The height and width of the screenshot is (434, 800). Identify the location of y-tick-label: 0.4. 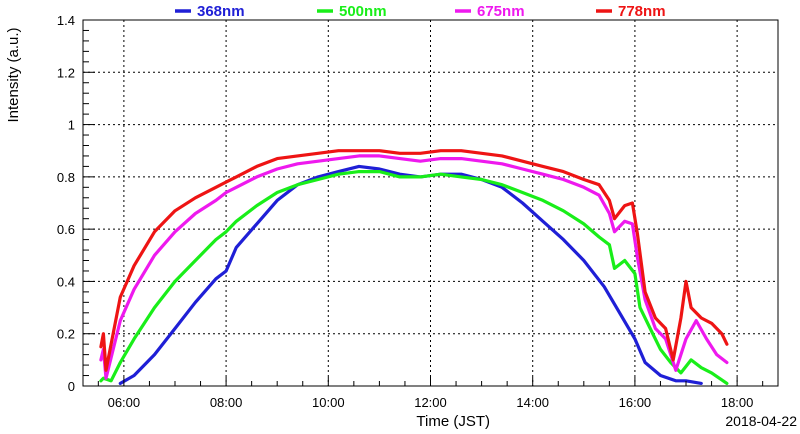
(66, 281).